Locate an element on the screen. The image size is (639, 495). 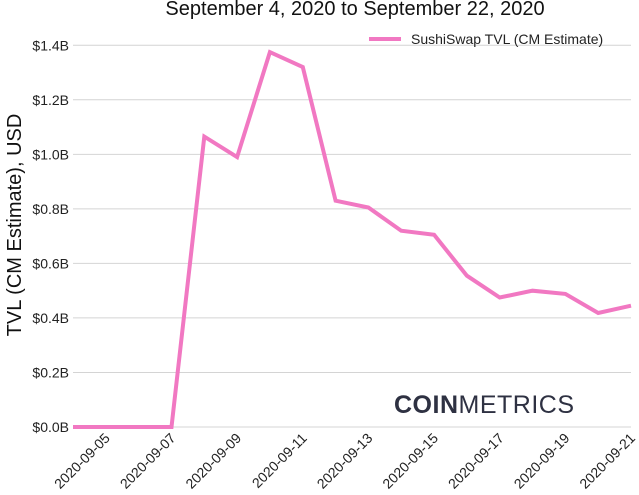
y-tick-label: $0.2B is located at coordinates (50, 372).